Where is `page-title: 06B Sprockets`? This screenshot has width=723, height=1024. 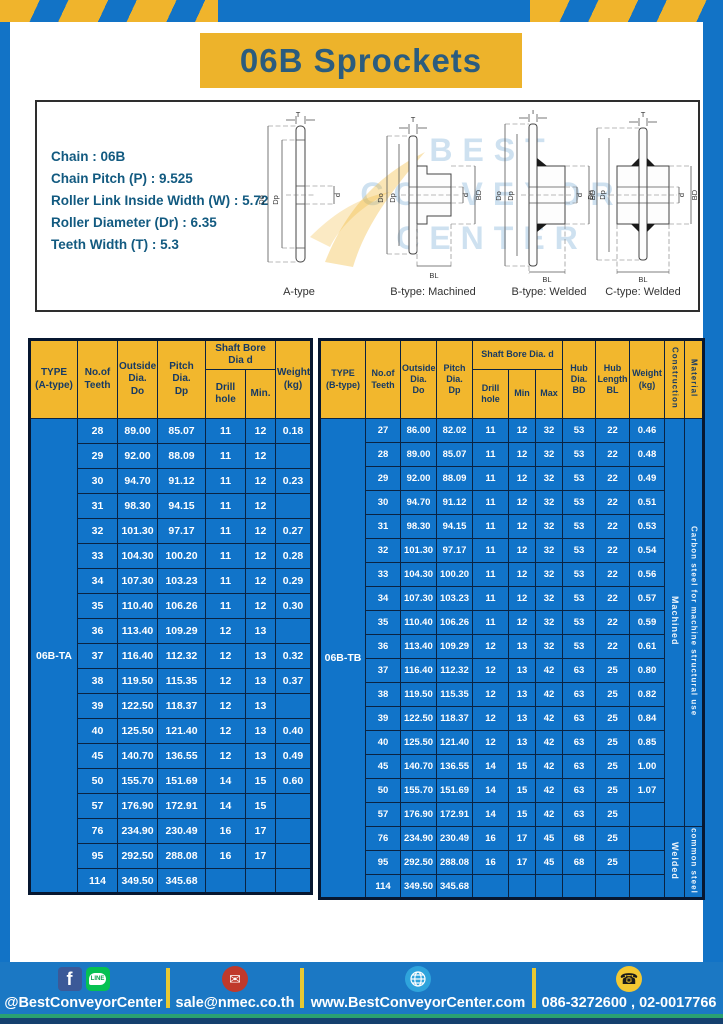
page-title: 06B Sprockets is located at coordinates (361, 60).